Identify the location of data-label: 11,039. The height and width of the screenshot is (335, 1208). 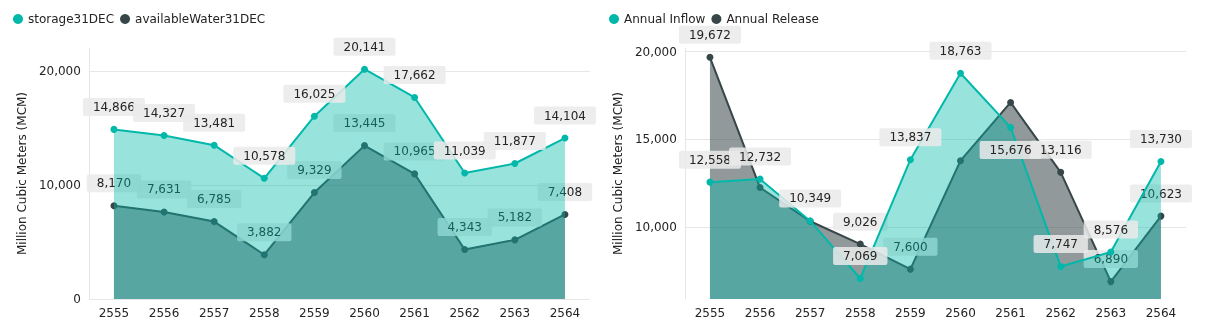
(464, 150).